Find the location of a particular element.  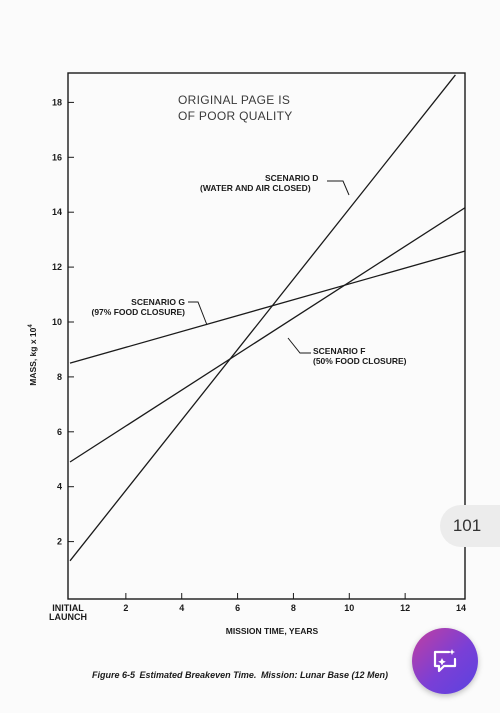

x-tick-label-4: 4 is located at coordinates (181, 608).